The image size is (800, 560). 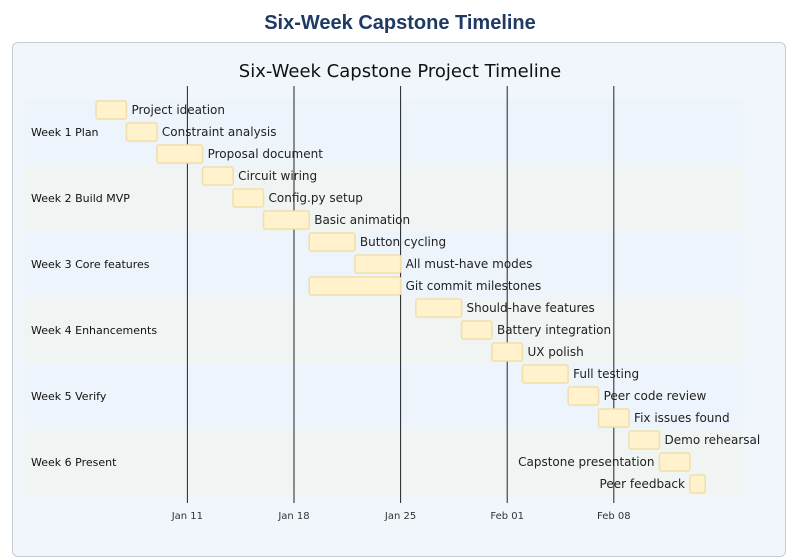 What do you see at coordinates (400, 23) in the screenshot?
I see `page-title: Six-Week Capstone Timeline` at bounding box center [400, 23].